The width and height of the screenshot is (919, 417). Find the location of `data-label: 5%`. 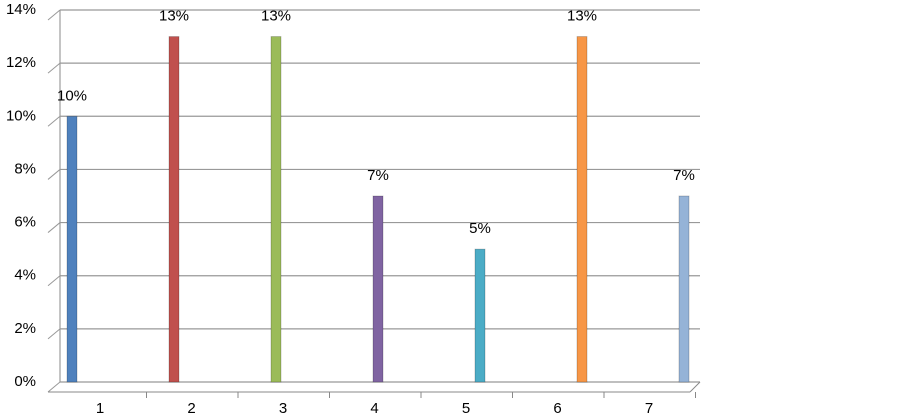

data-label: 5% is located at coordinates (480, 228).